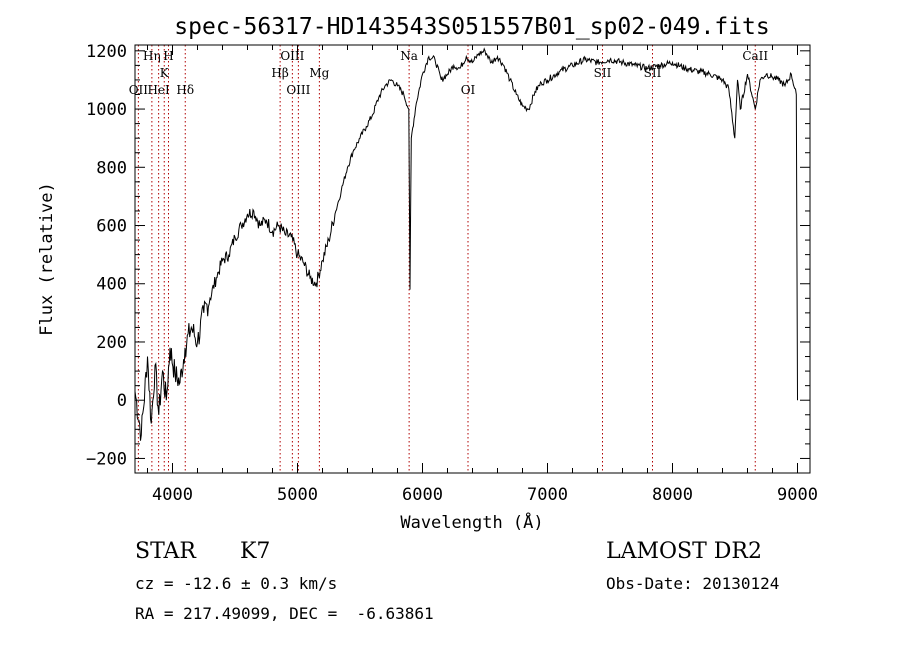 The width and height of the screenshot is (900, 649). Describe the element at coordinates (279, 73) in the screenshot. I see `line-marker-label: Hβ` at that location.